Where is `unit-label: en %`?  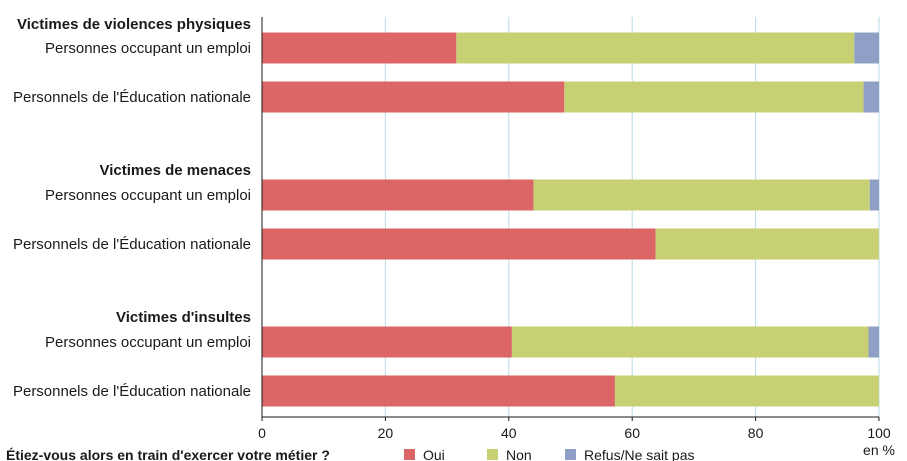
unit-label: en % is located at coordinates (879, 450).